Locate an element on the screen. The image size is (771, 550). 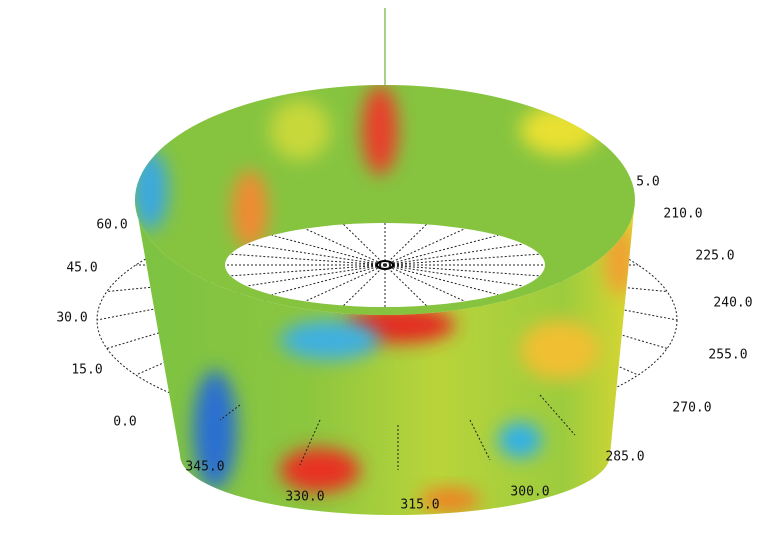
angle-label: 210.0 is located at coordinates (682, 214).